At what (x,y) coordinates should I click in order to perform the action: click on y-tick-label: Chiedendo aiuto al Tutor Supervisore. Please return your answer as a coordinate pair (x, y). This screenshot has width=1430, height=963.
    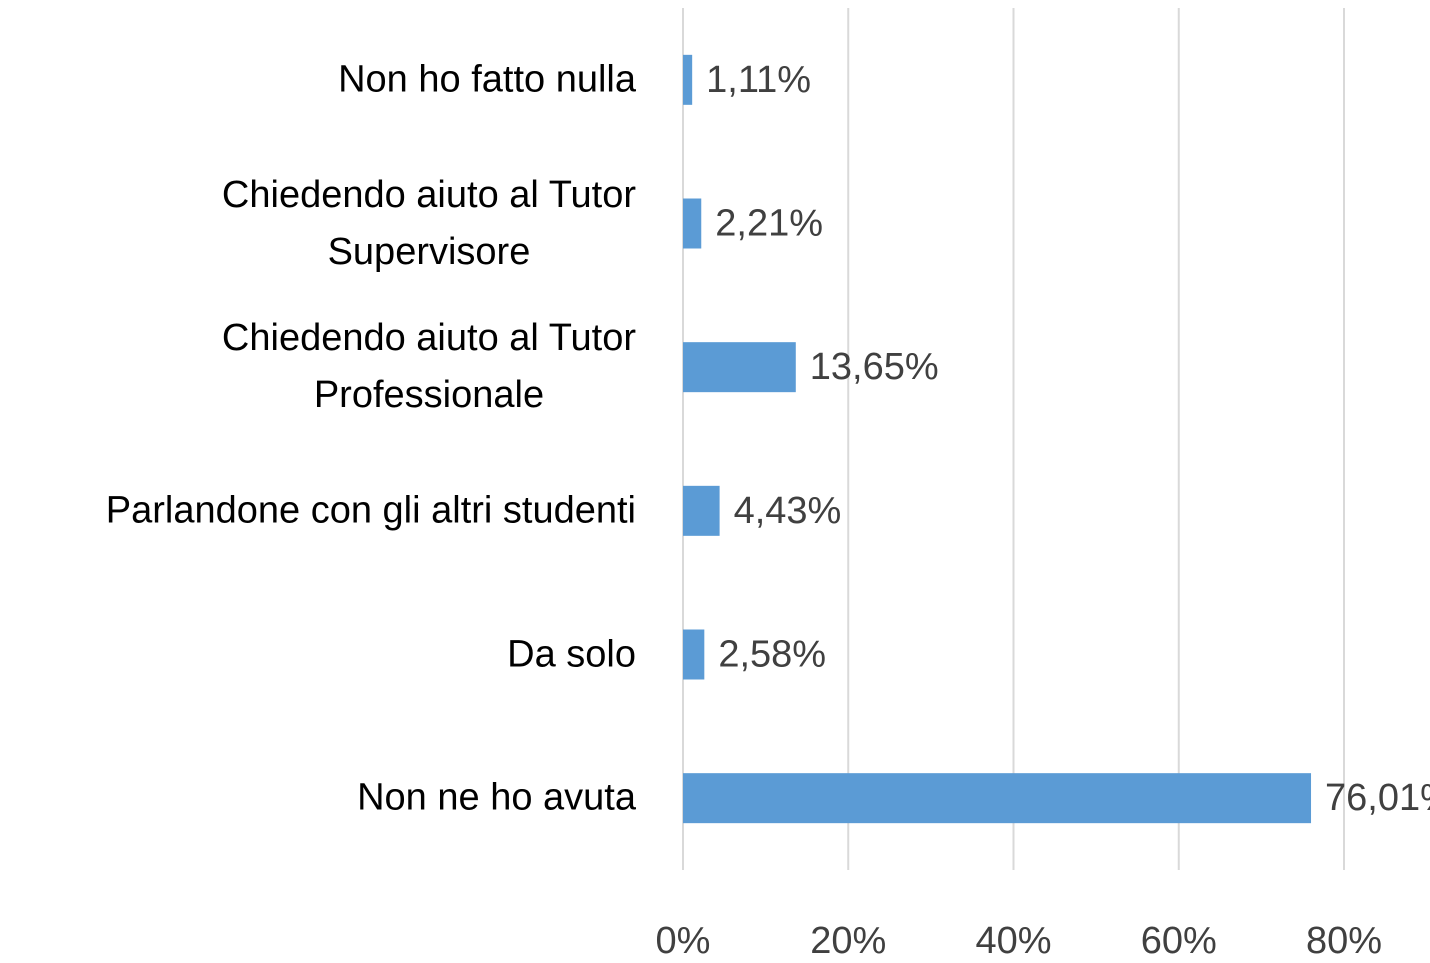
    Looking at the image, I should click on (428, 223).